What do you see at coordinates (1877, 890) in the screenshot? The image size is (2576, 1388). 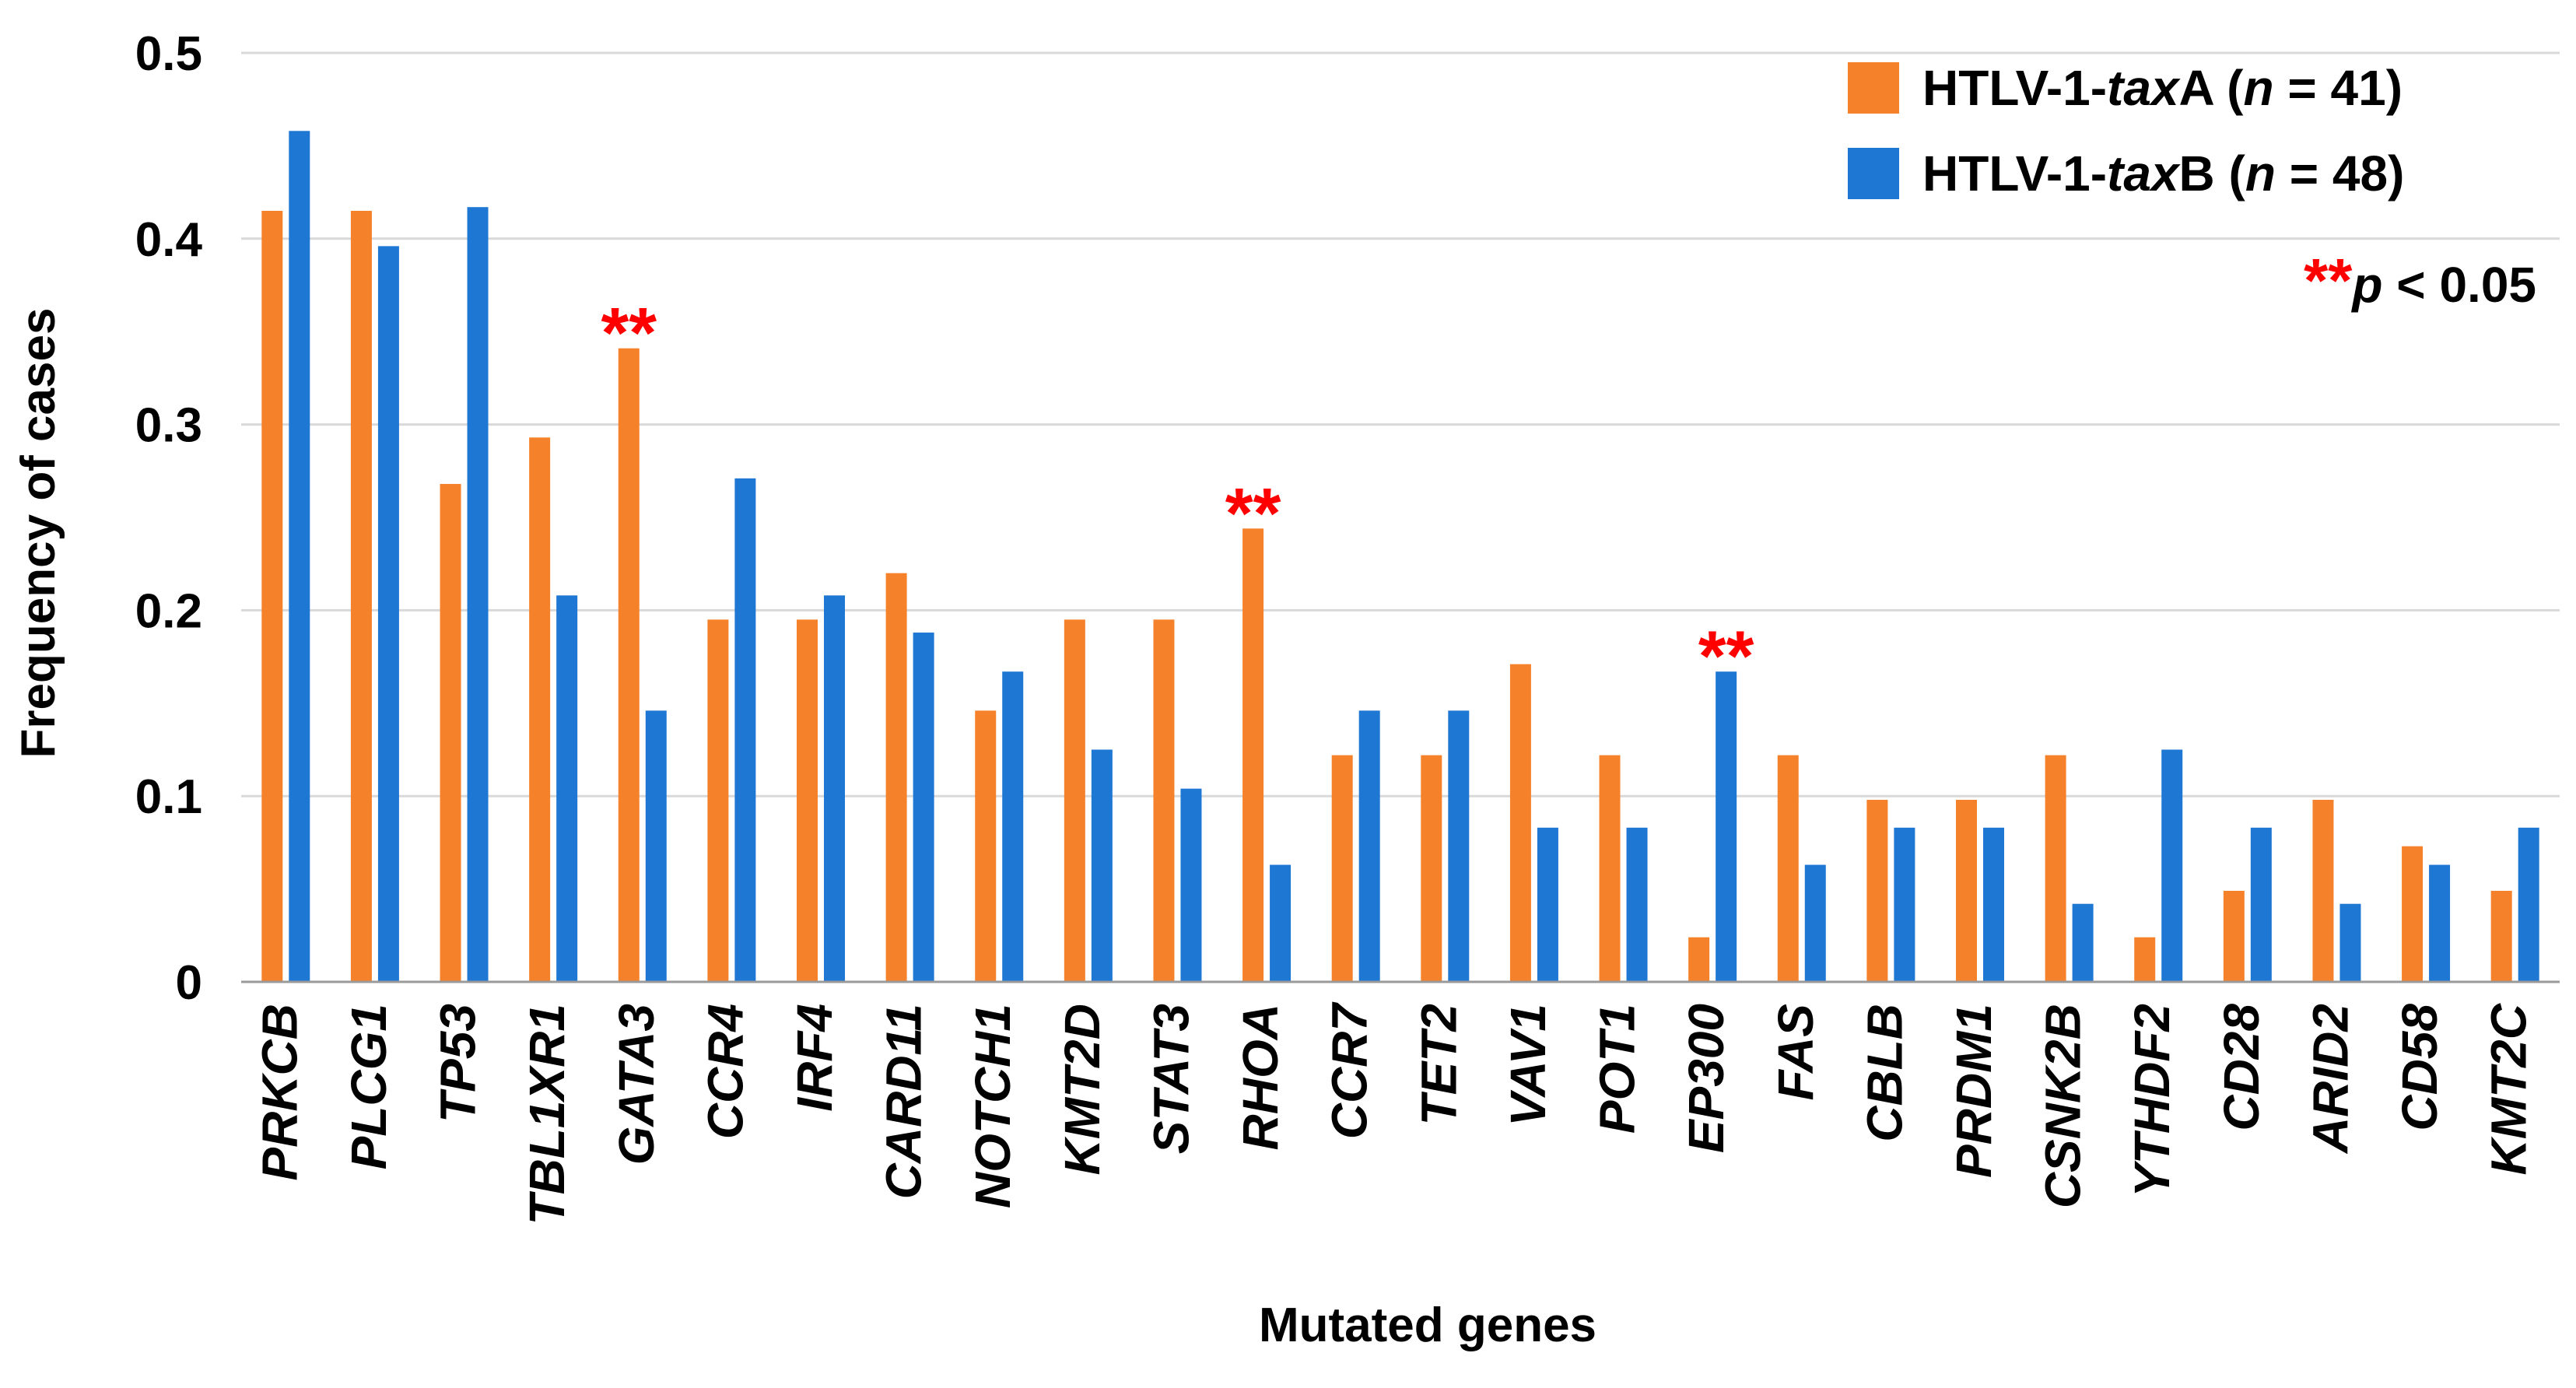 I see `bar-taxA-cblb` at bounding box center [1877, 890].